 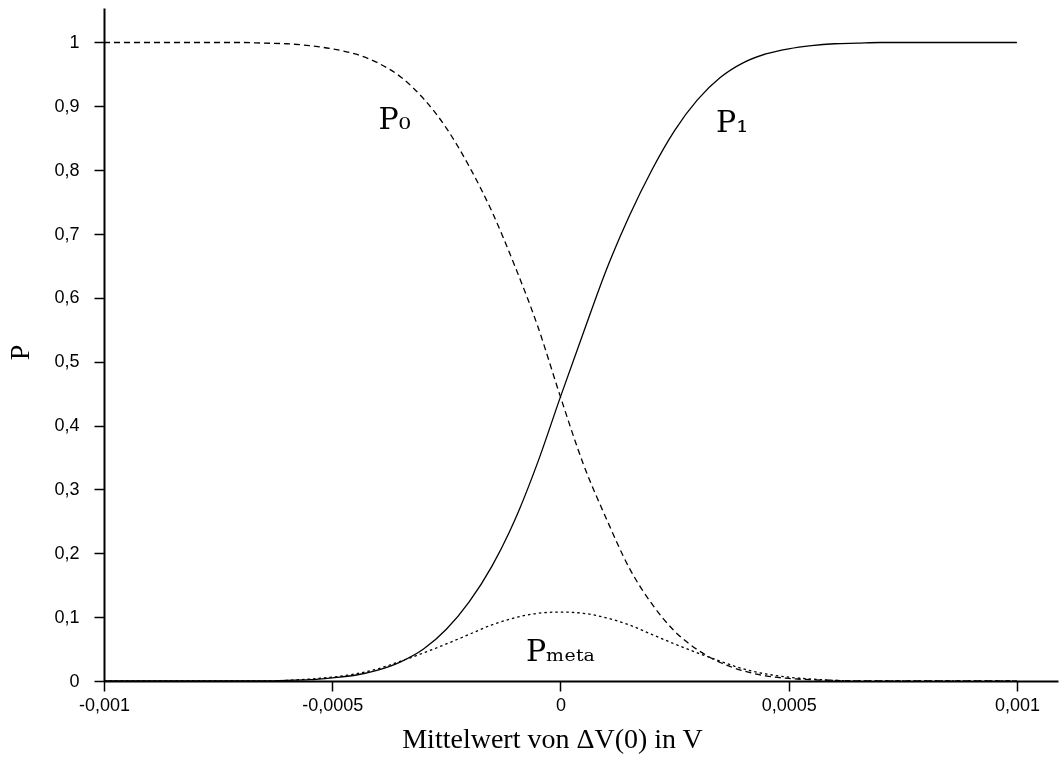 I want to click on x-tick-label: -0,0005, so click(x=333, y=704).